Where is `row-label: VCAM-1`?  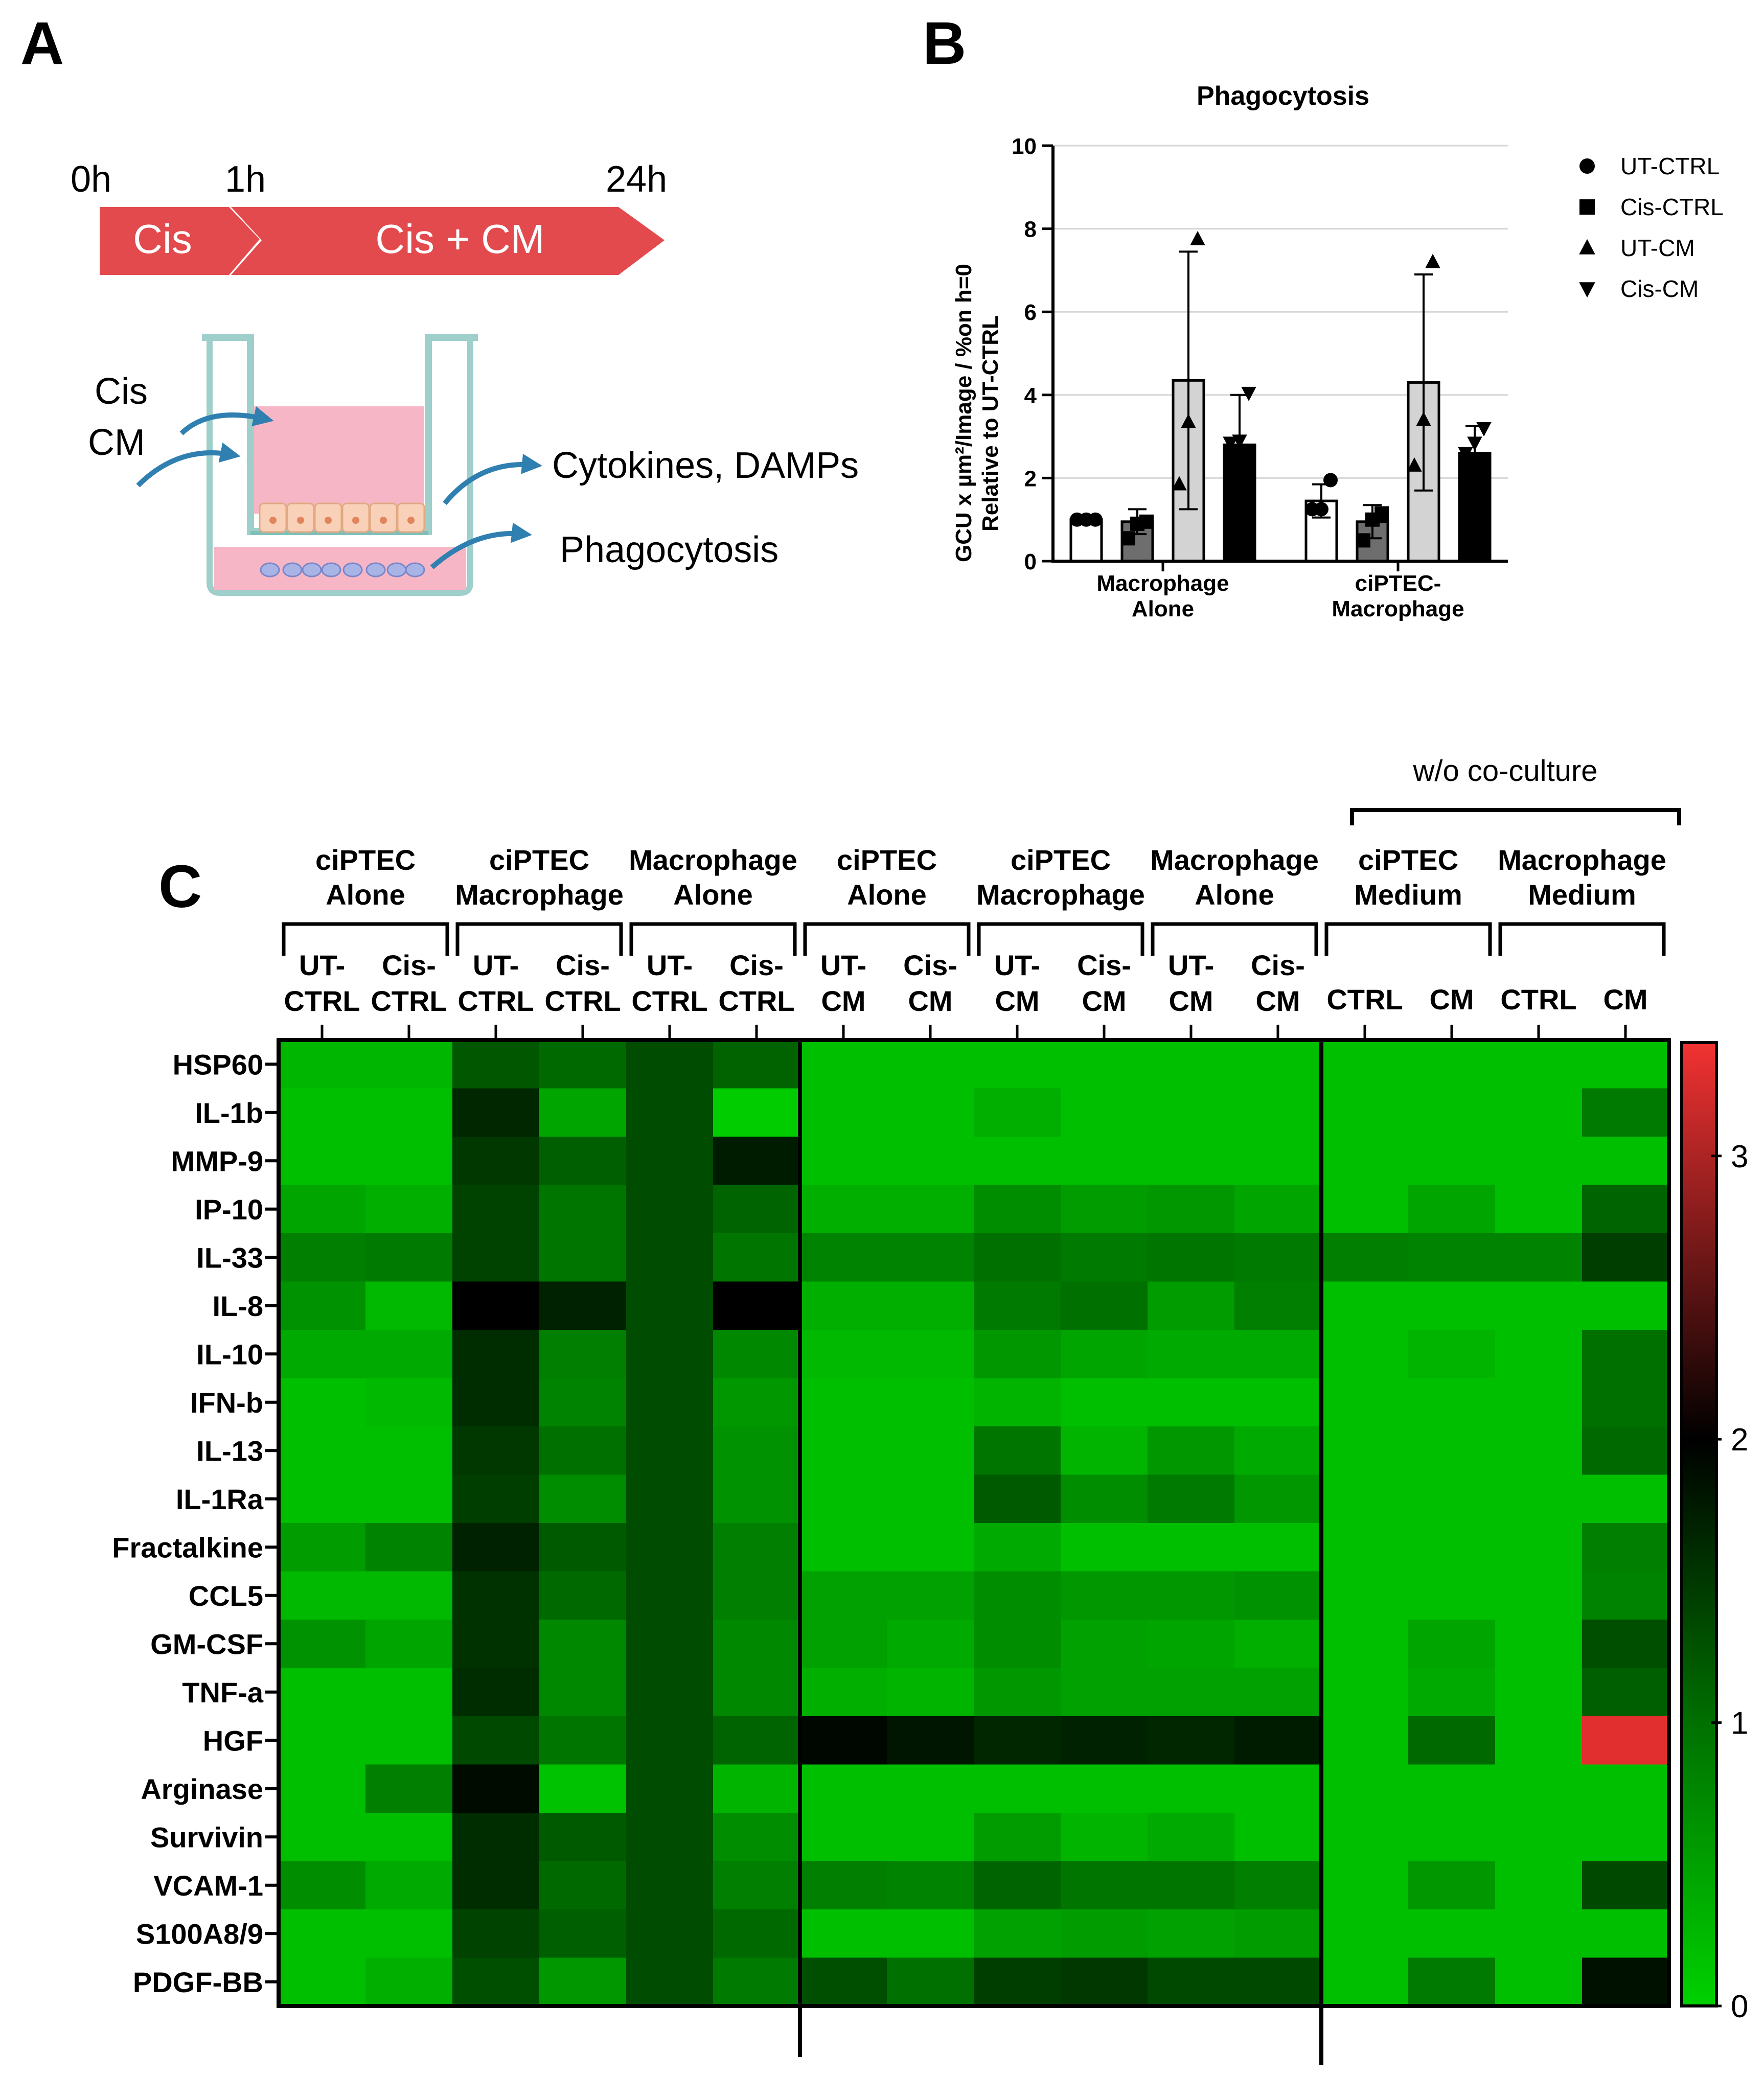
row-label: VCAM-1 is located at coordinates (208, 1886).